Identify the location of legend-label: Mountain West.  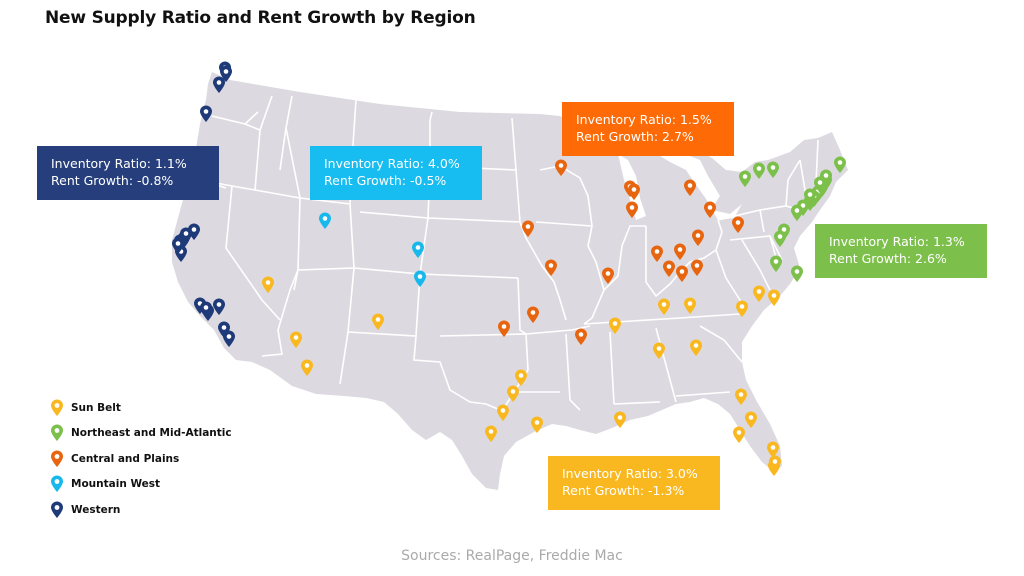
(116, 484).